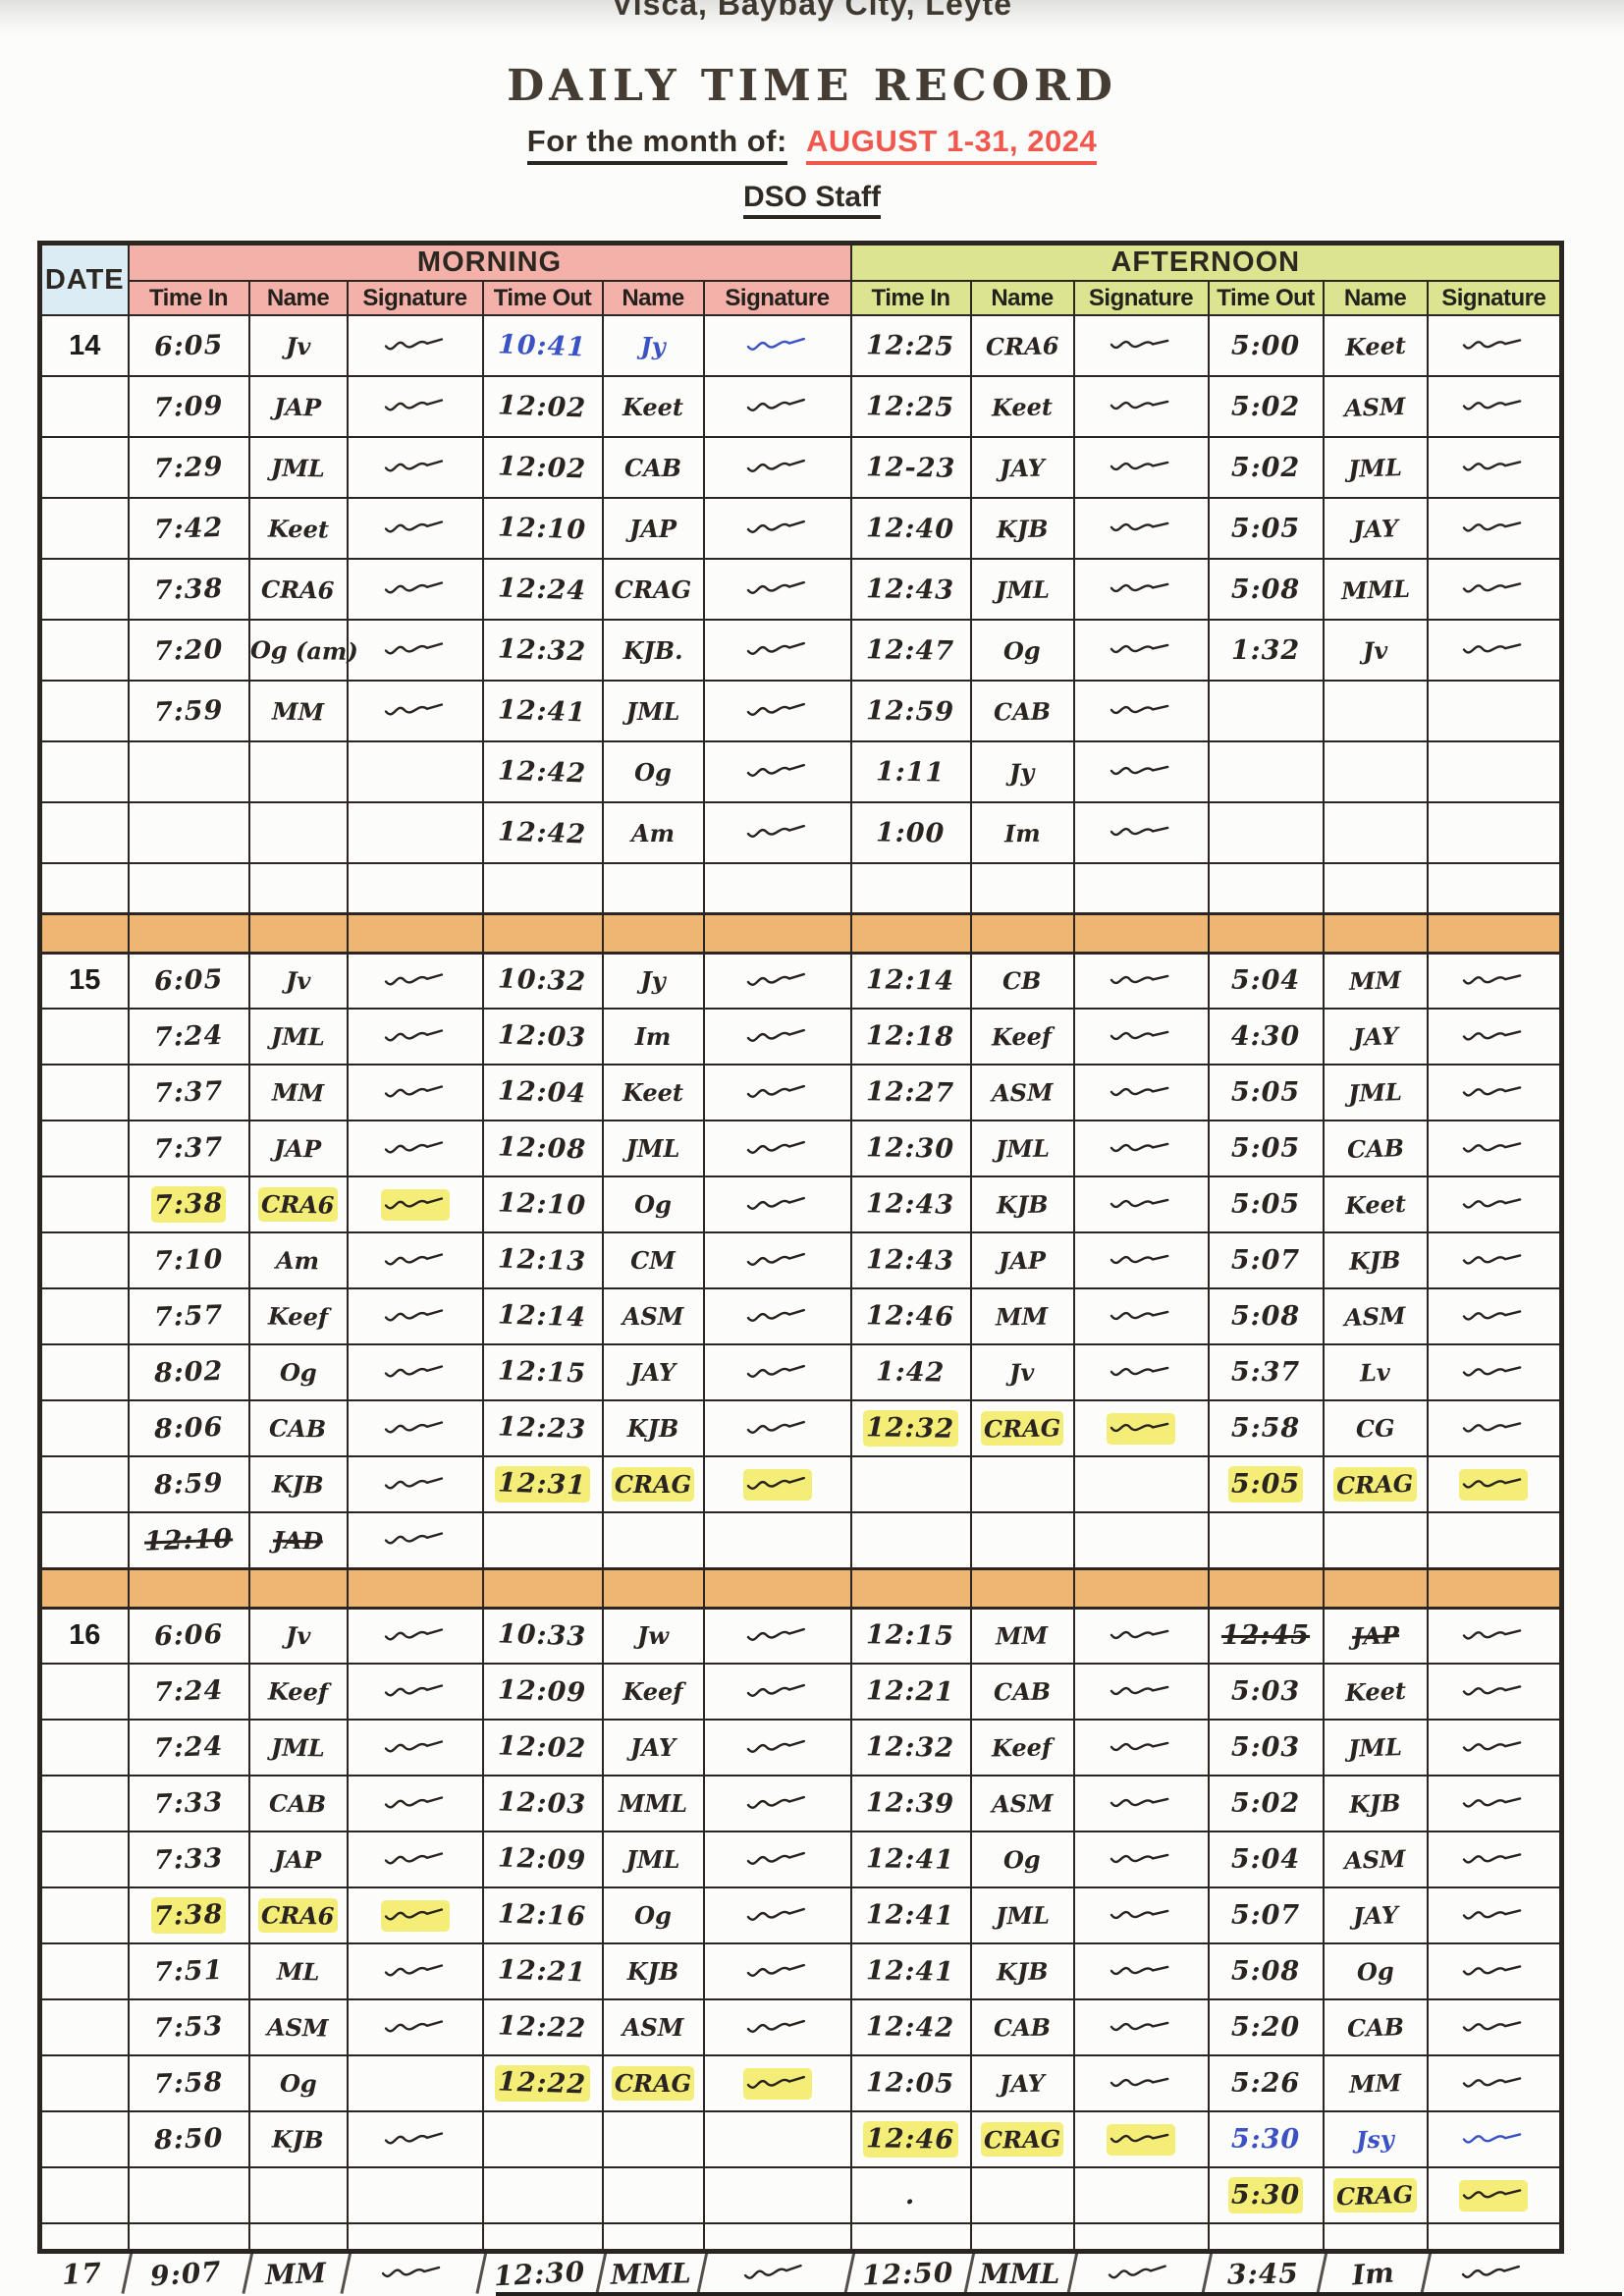 The image size is (1624, 2296). Describe the element at coordinates (653, 1037) in the screenshot. I see `dtr-cell: Im` at that location.